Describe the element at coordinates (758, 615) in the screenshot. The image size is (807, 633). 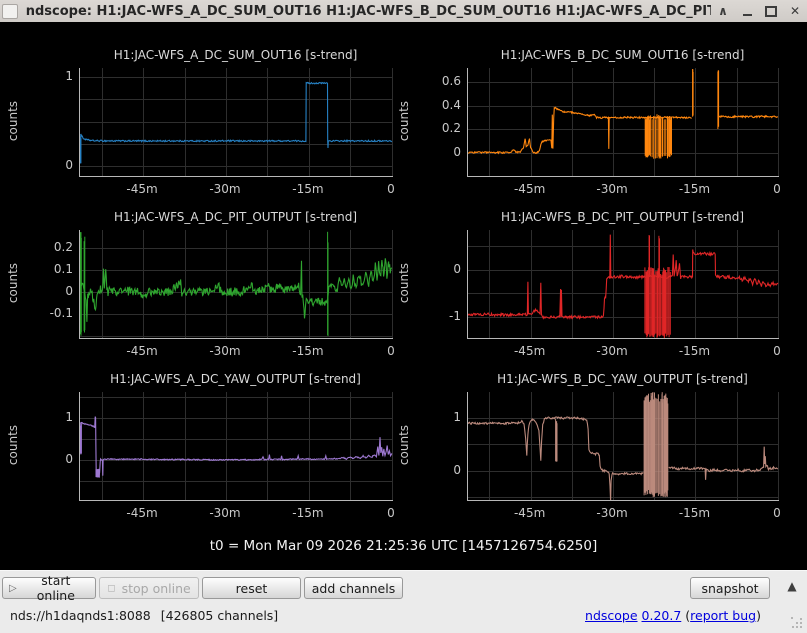
I see `paren-close: )` at that location.